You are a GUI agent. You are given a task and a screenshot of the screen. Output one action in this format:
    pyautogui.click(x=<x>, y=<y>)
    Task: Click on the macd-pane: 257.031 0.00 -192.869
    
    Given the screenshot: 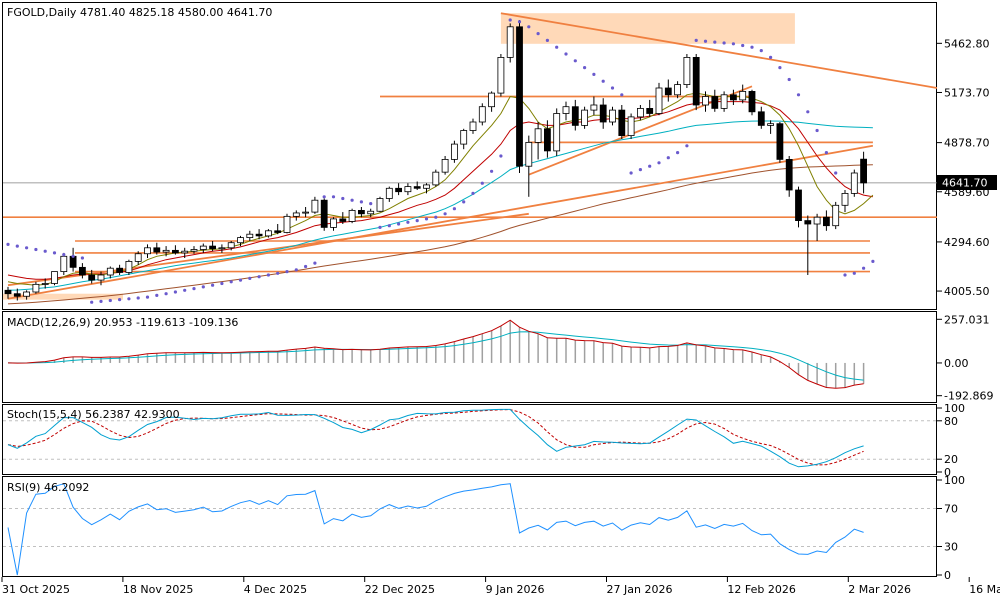 What is the action you would take?
    pyautogui.click(x=500, y=358)
    